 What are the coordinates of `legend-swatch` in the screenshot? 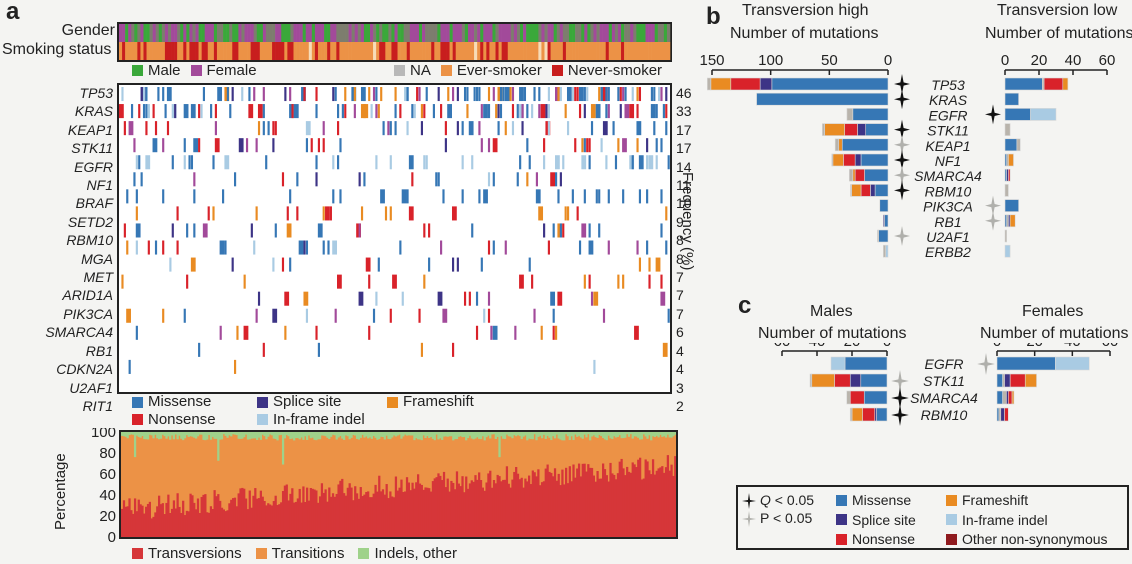 It's located at (557, 70).